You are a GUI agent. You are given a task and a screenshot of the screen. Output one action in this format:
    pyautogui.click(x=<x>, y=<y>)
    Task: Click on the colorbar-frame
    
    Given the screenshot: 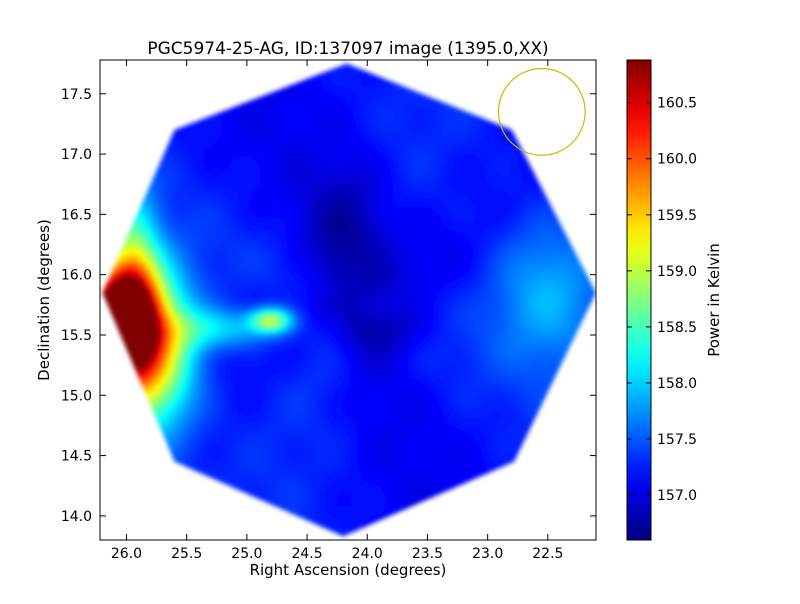 What is the action you would take?
    pyautogui.click(x=639, y=300)
    